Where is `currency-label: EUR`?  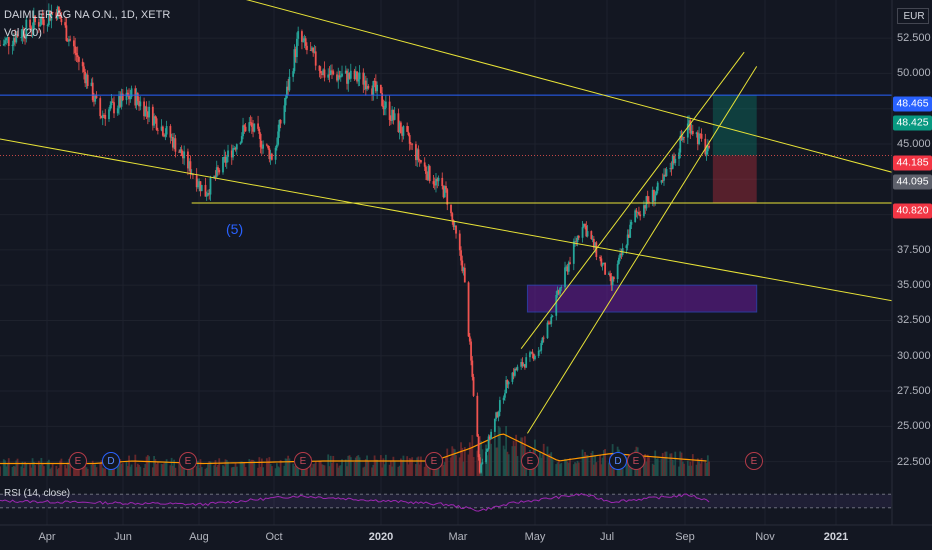
currency-label: EUR is located at coordinates (913, 16).